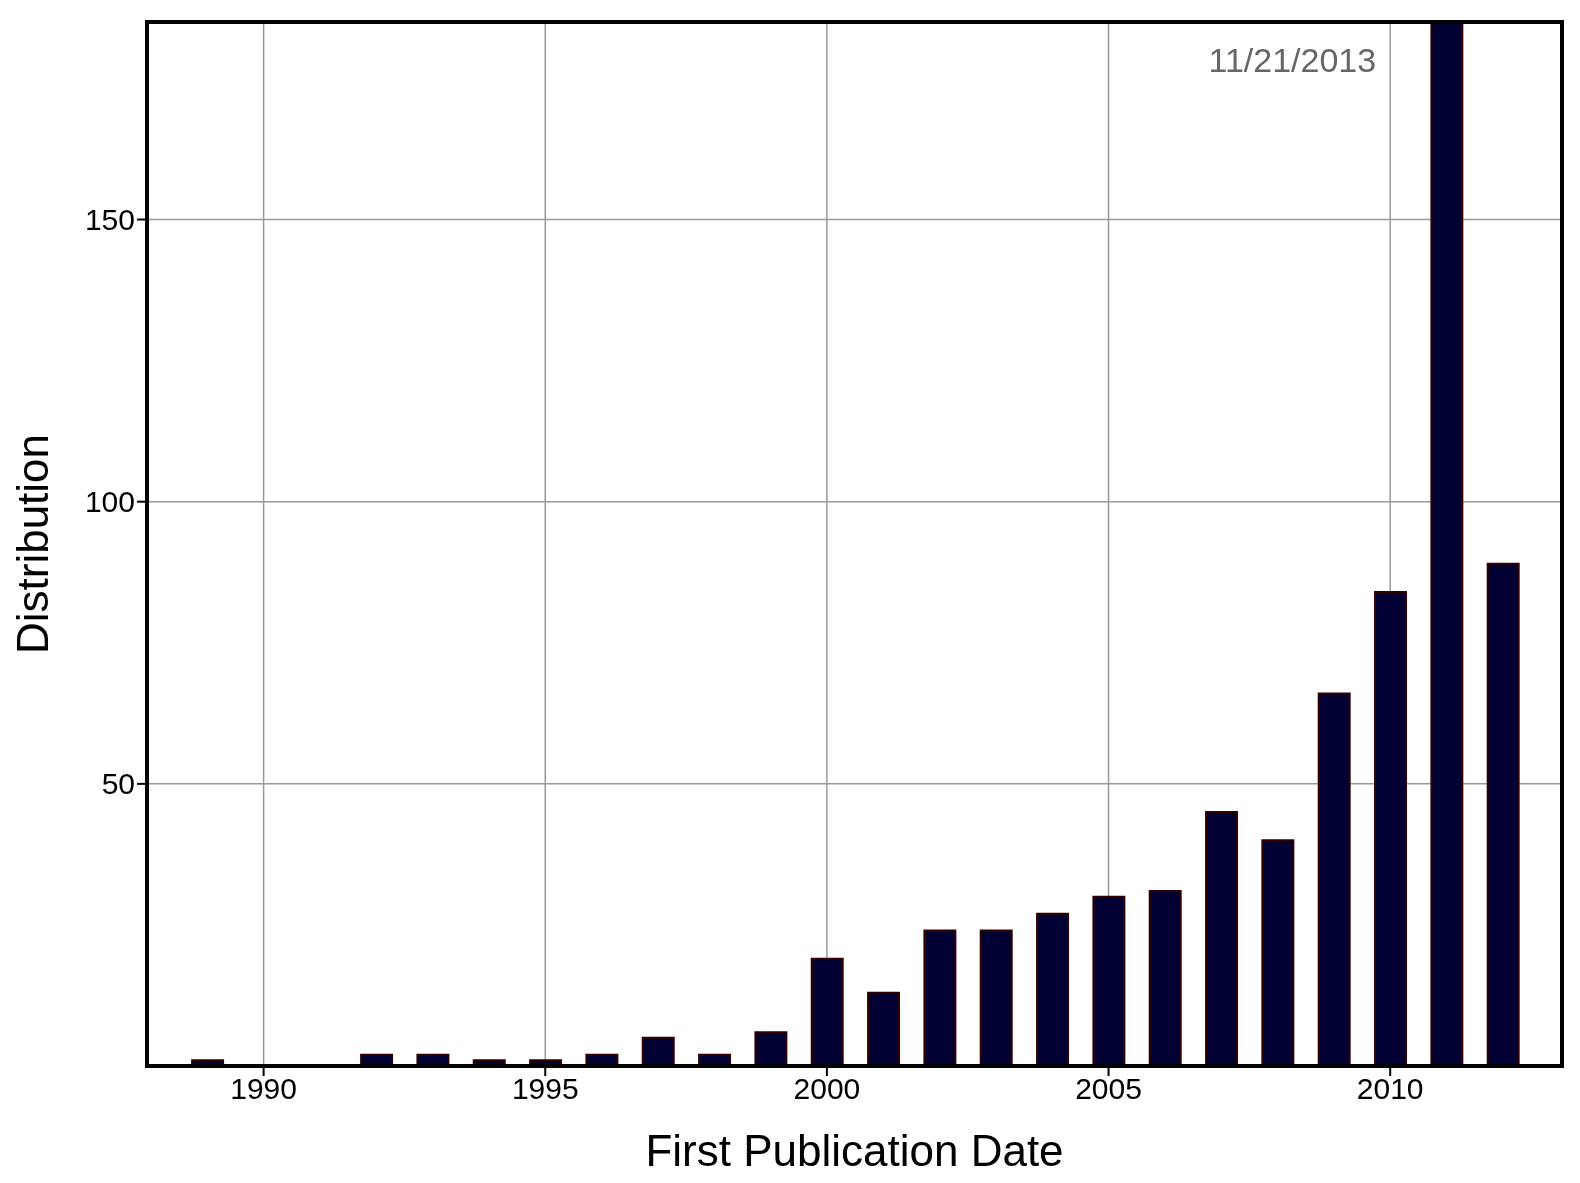 This screenshot has height=1183, width=1580. I want to click on x-tick-label: 1995, so click(545, 1089).